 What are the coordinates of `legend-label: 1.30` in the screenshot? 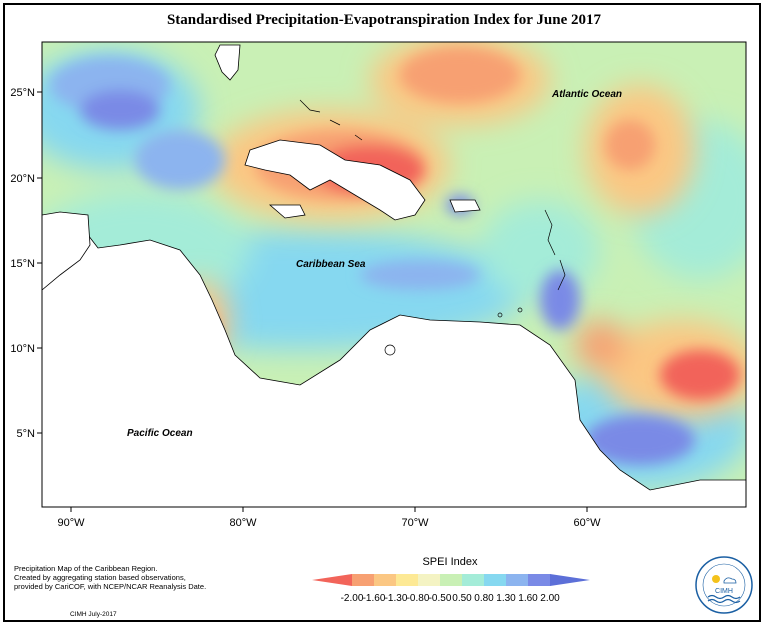 It's located at (506, 598).